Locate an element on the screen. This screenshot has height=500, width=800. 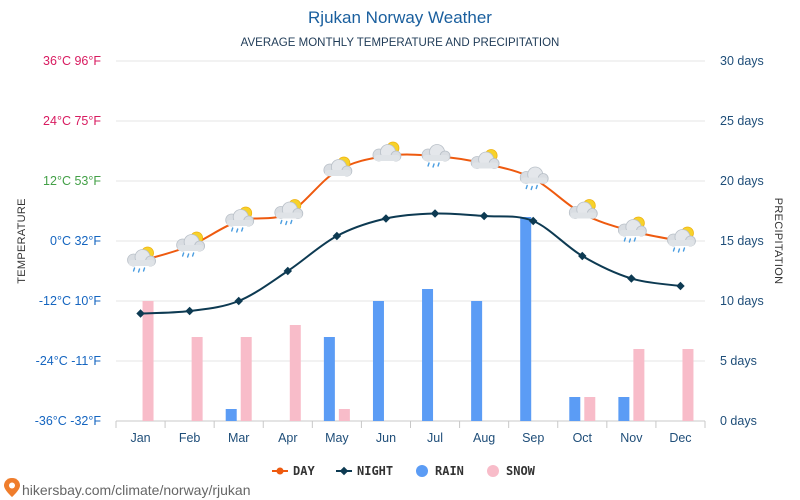
left-axis-label: TEMPERATURE is located at coordinates (22, 241).